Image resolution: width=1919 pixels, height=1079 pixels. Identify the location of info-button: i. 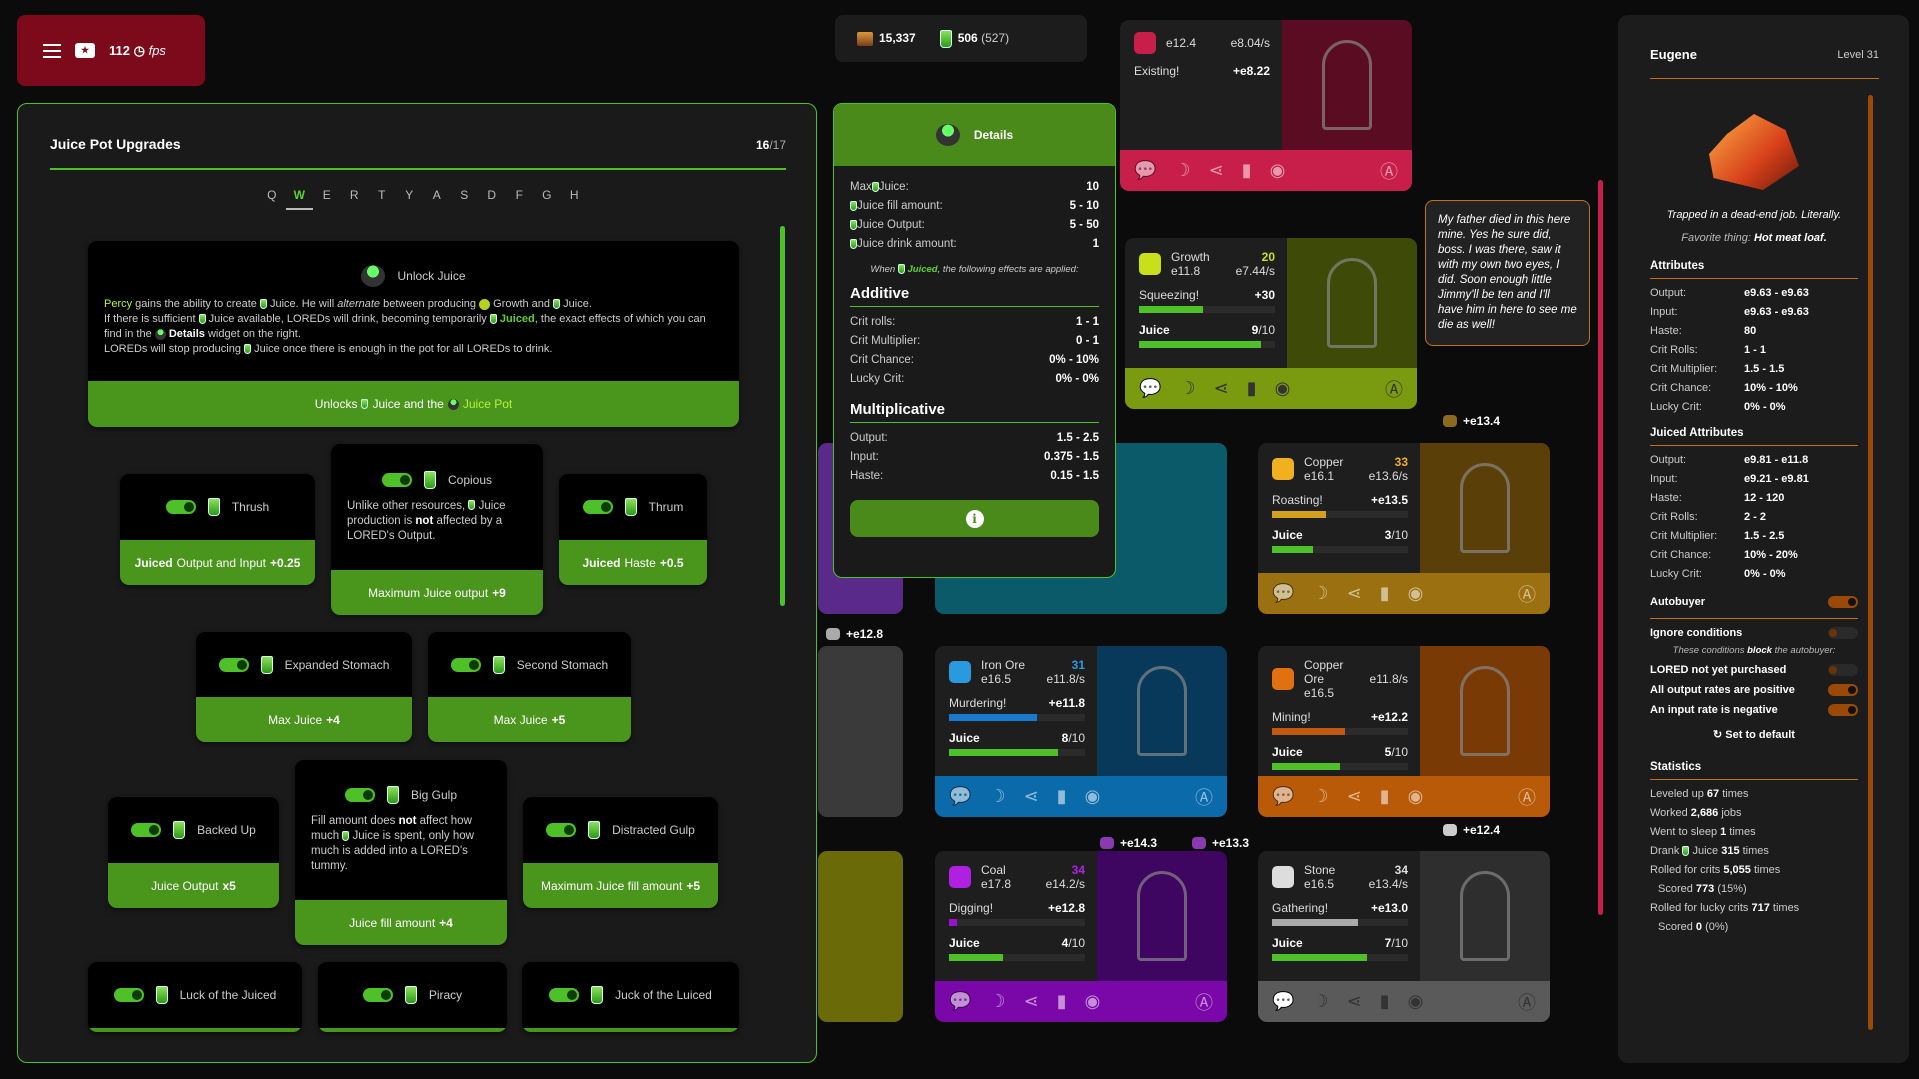
(974, 518).